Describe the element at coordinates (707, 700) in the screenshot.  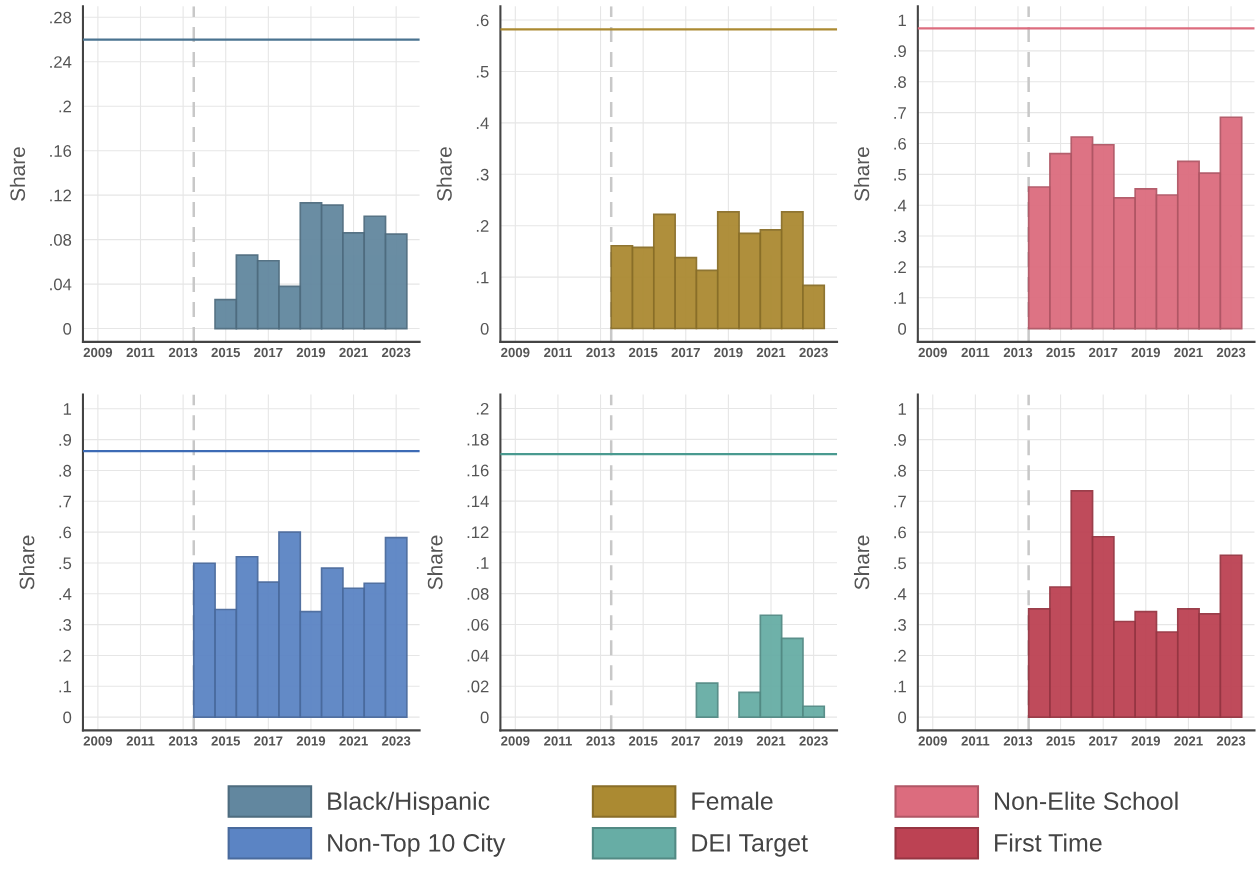
I see `bar` at that location.